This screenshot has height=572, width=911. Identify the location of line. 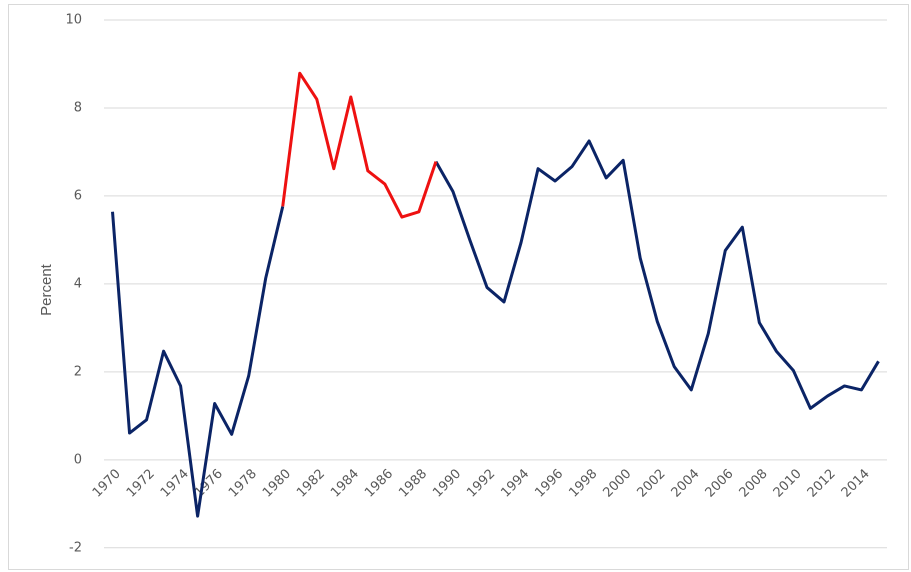
(359, 145).